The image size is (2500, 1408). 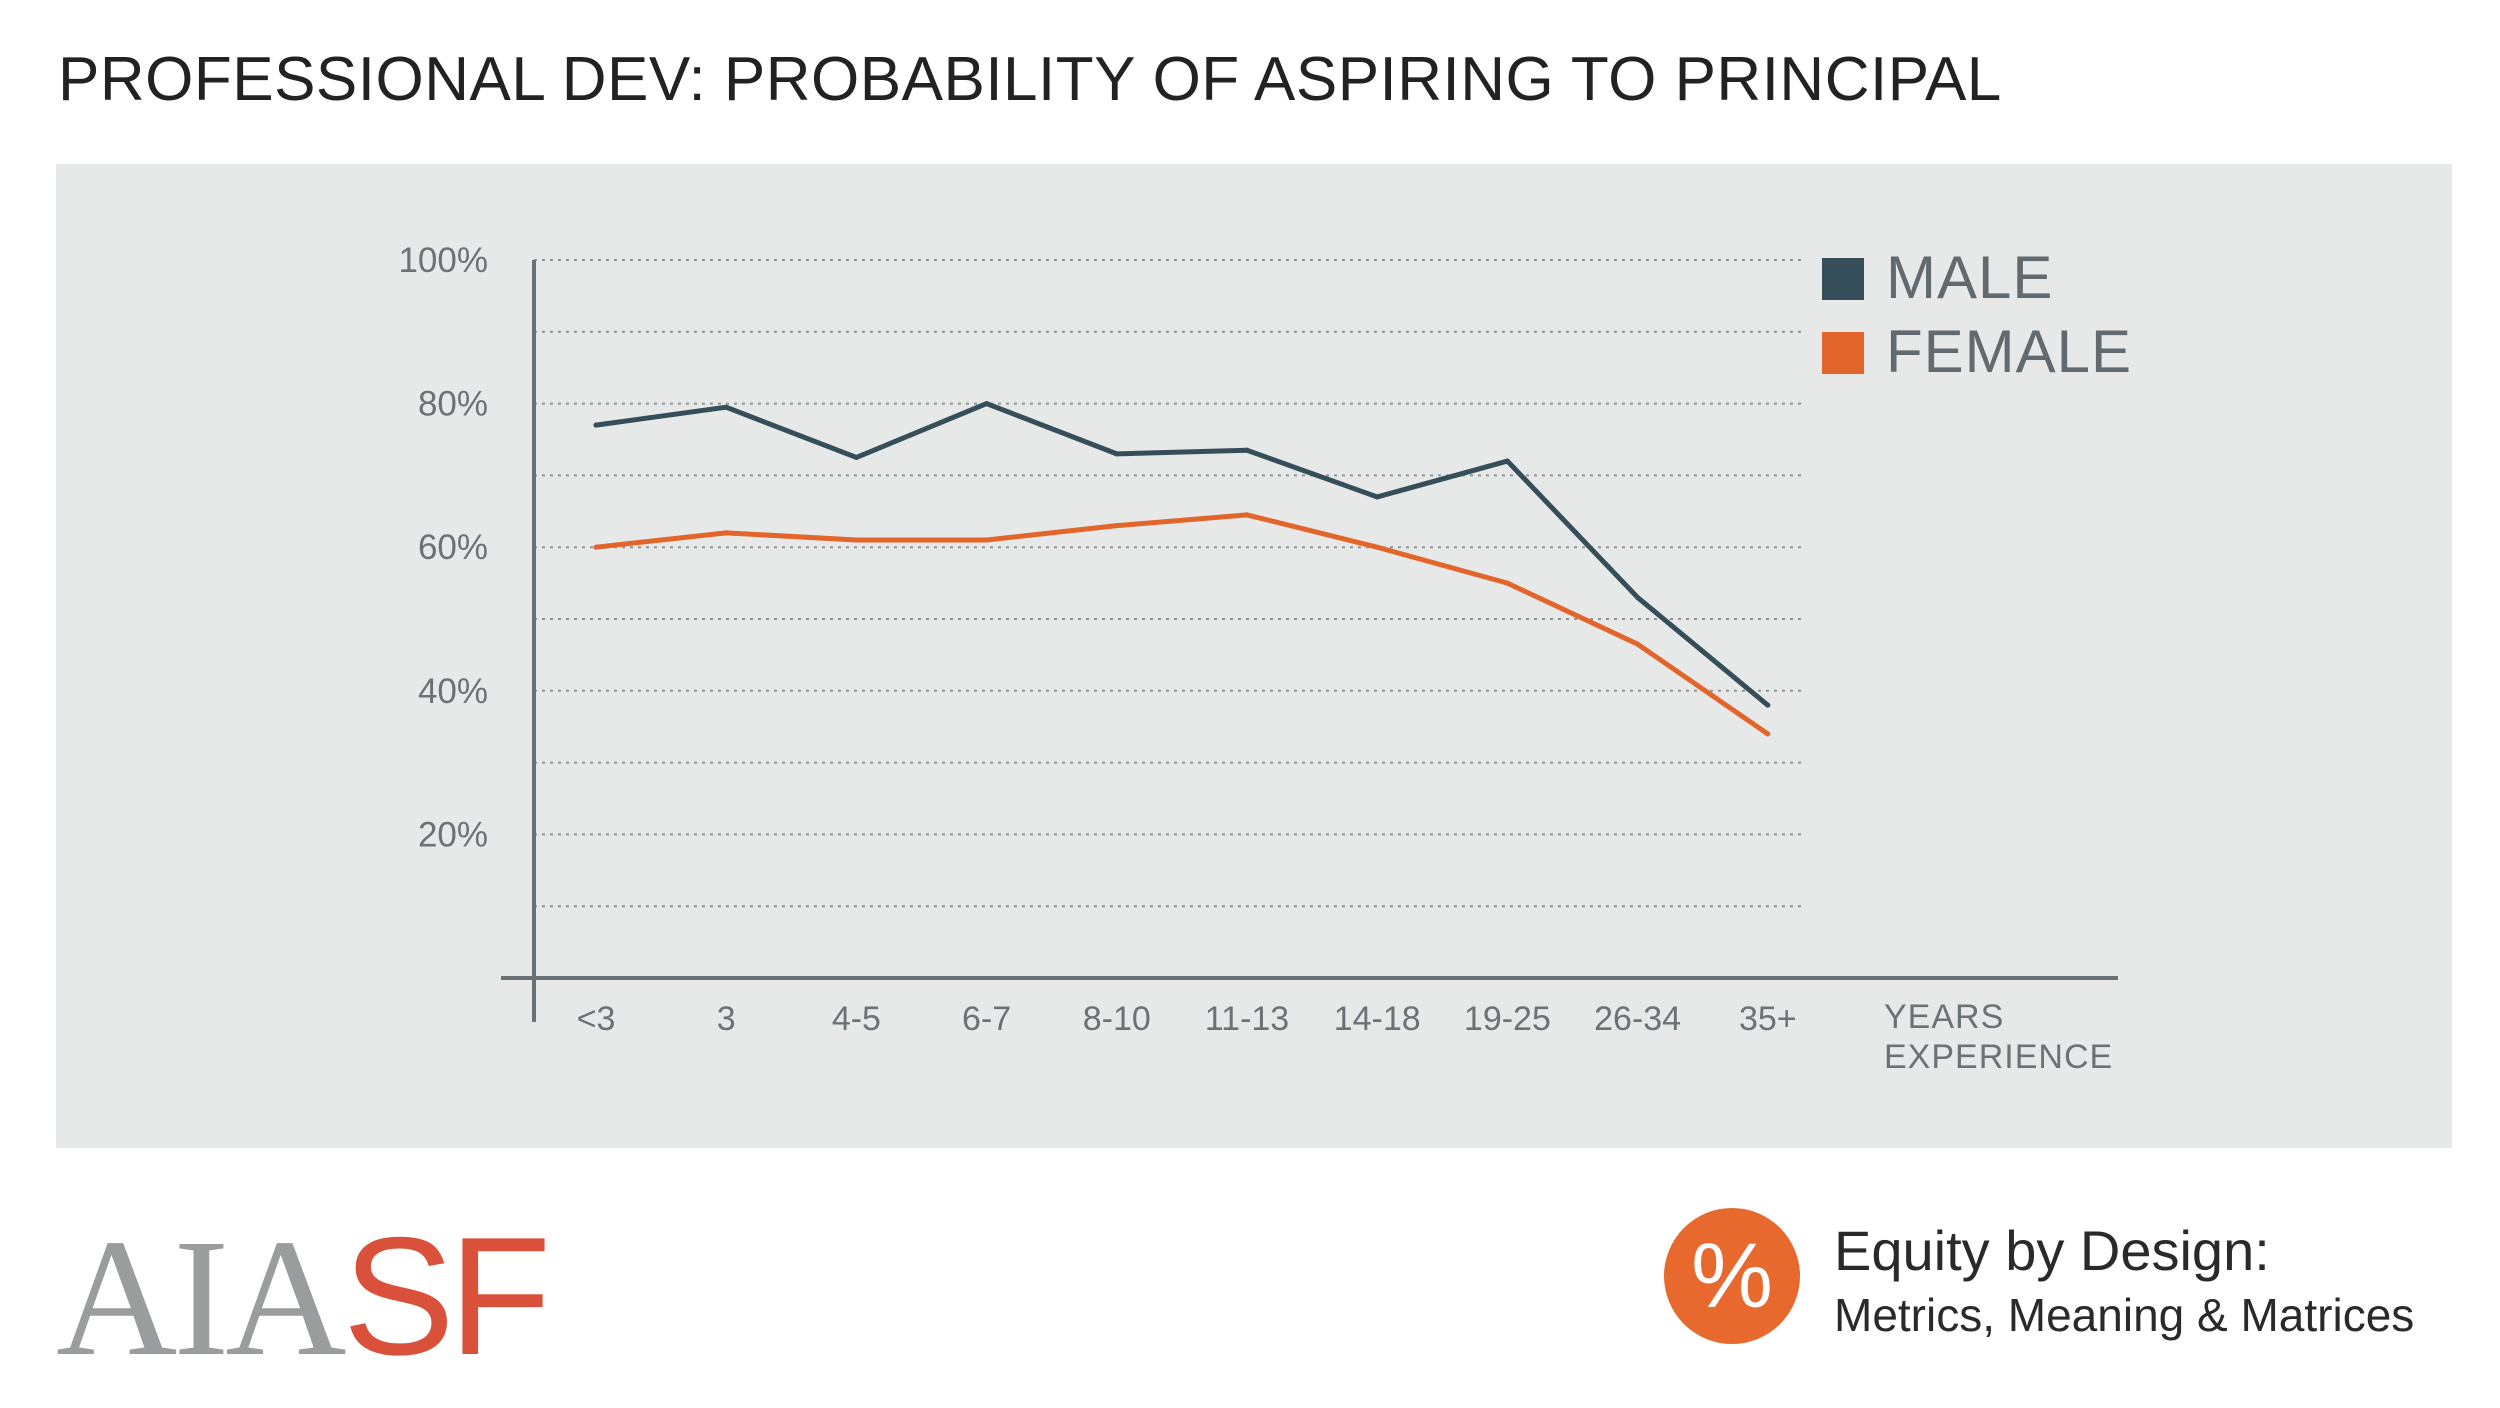 What do you see at coordinates (1768, 1019) in the screenshot?
I see `x-tick-label: 35+` at bounding box center [1768, 1019].